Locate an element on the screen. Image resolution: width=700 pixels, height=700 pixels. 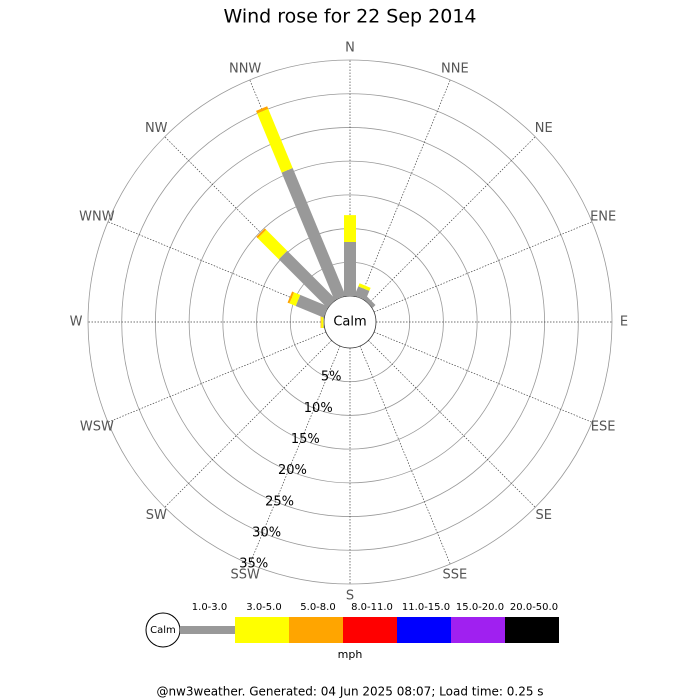
legend-calm-label: Calm is located at coordinates (163, 630).